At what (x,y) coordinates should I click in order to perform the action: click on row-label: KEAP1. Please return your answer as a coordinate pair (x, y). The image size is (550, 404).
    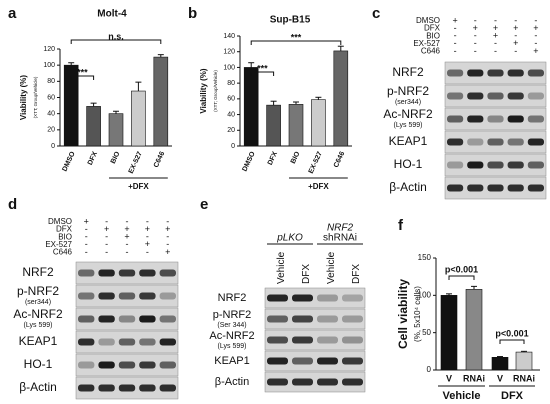
    Looking at the image, I should click on (231, 361).